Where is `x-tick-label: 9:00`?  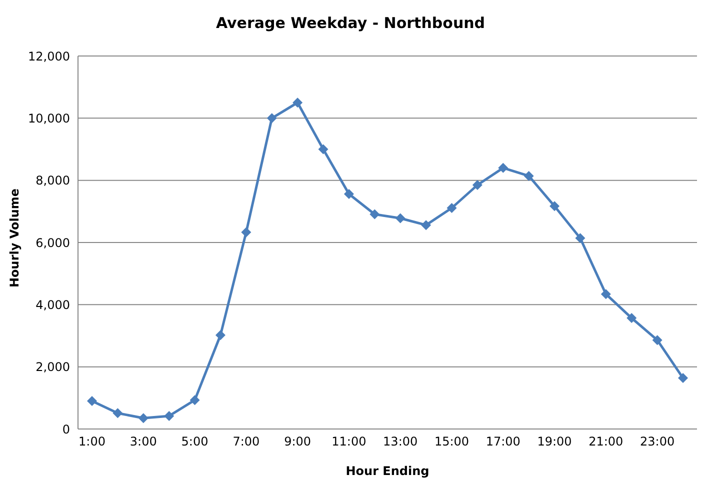
x-tick-label: 9:00 is located at coordinates (298, 441).